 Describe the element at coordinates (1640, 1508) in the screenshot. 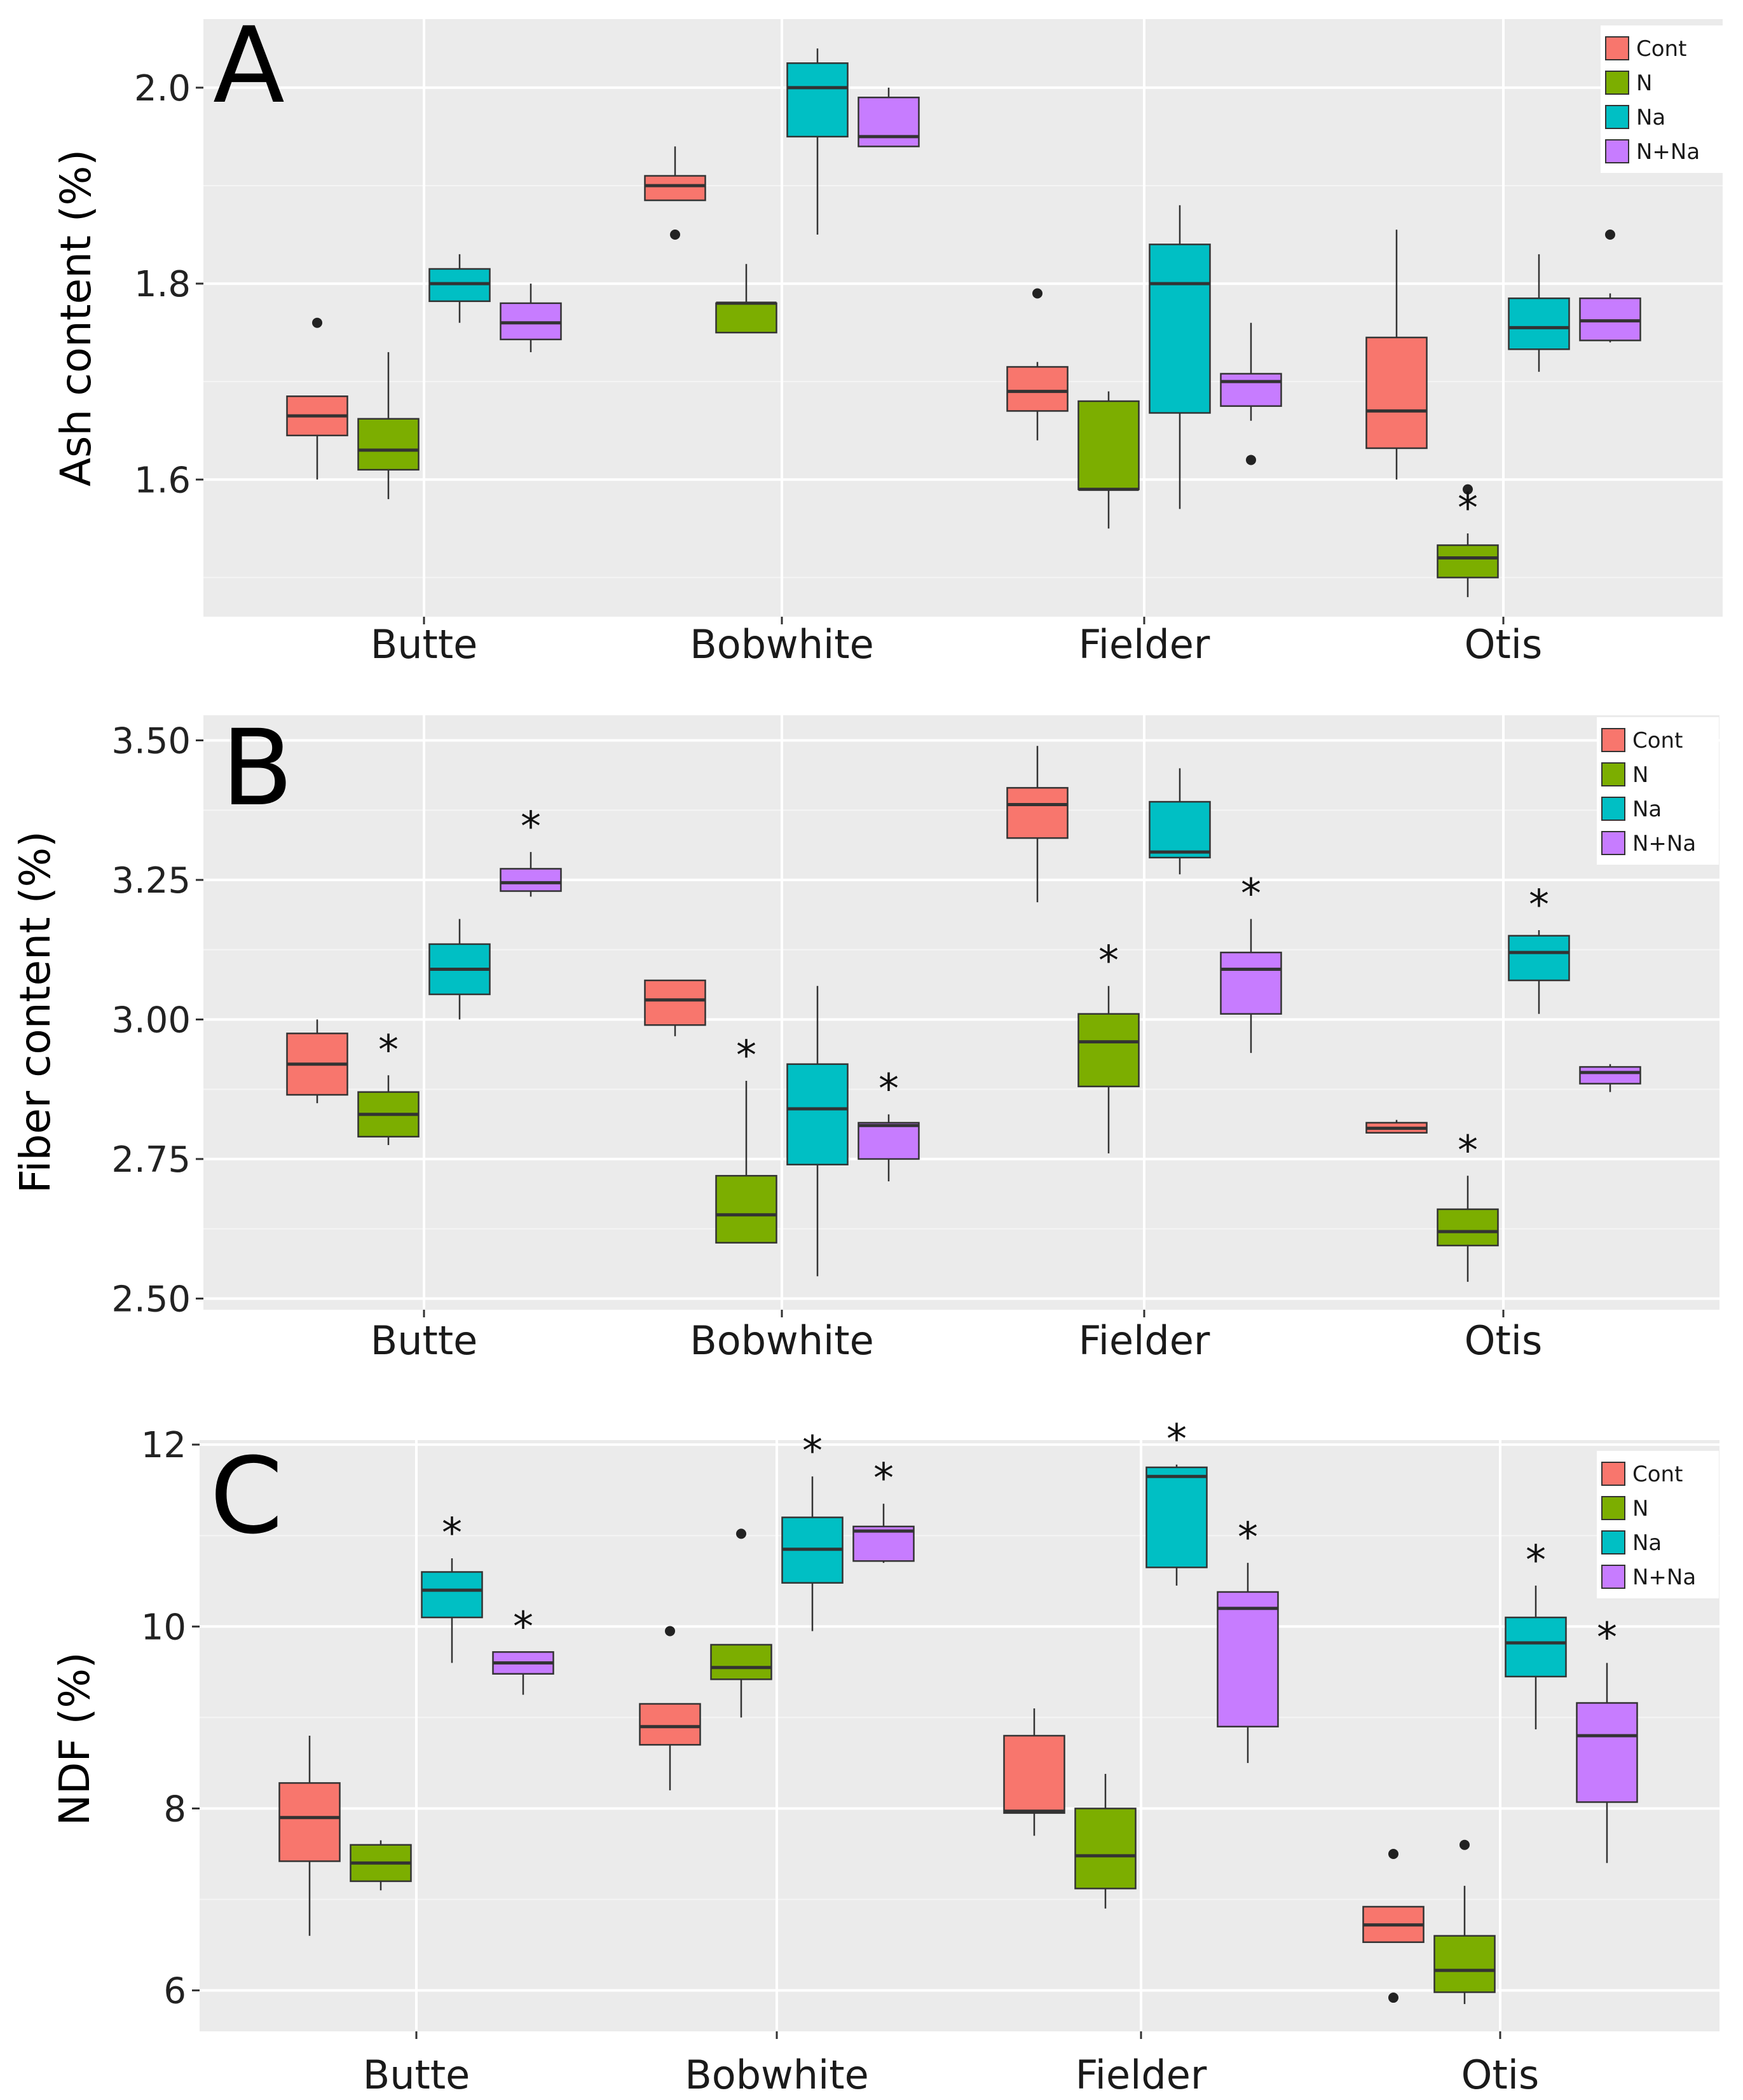

I see `legend-label-n: N` at that location.